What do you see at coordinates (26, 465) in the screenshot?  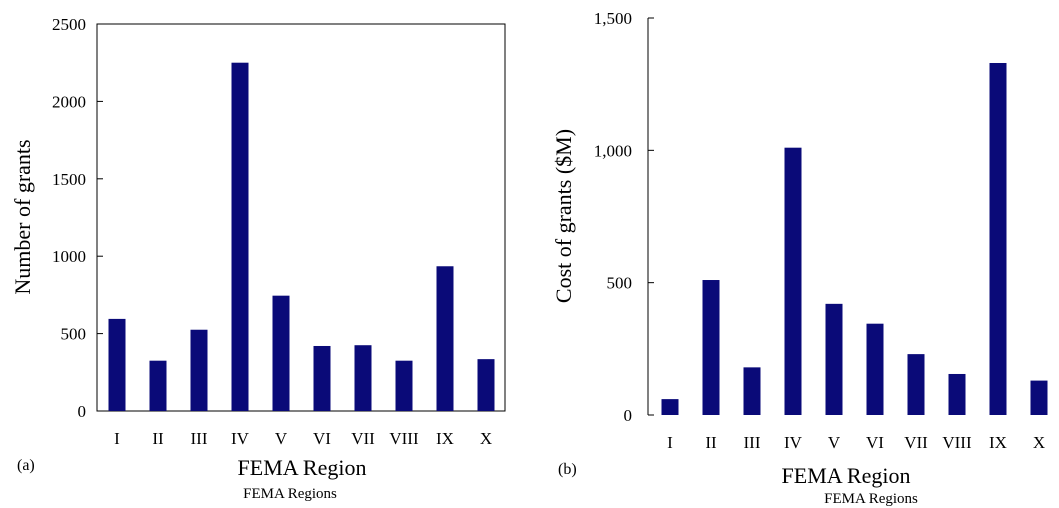 I see `panel-label: (a)` at bounding box center [26, 465].